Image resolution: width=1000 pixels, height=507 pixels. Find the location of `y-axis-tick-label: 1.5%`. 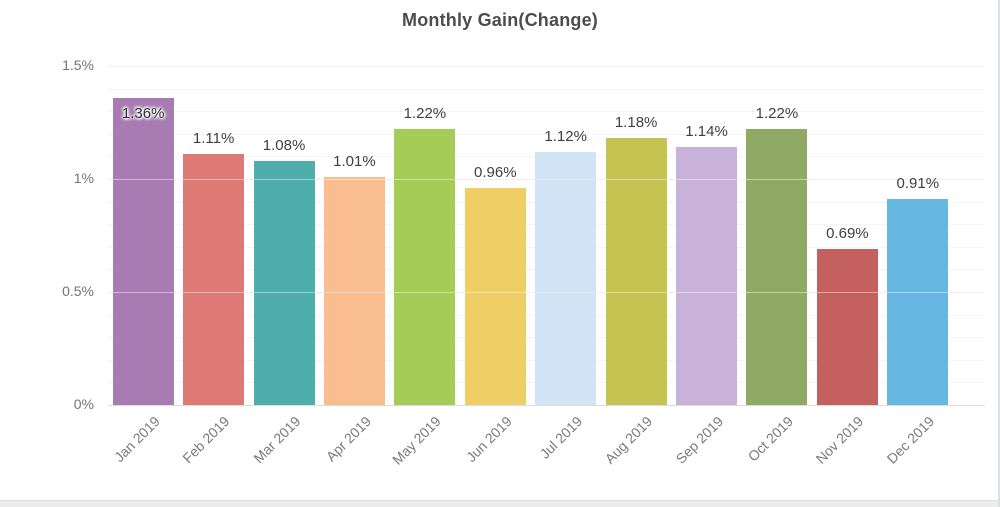

y-axis-tick-label: 1.5% is located at coordinates (78, 65).